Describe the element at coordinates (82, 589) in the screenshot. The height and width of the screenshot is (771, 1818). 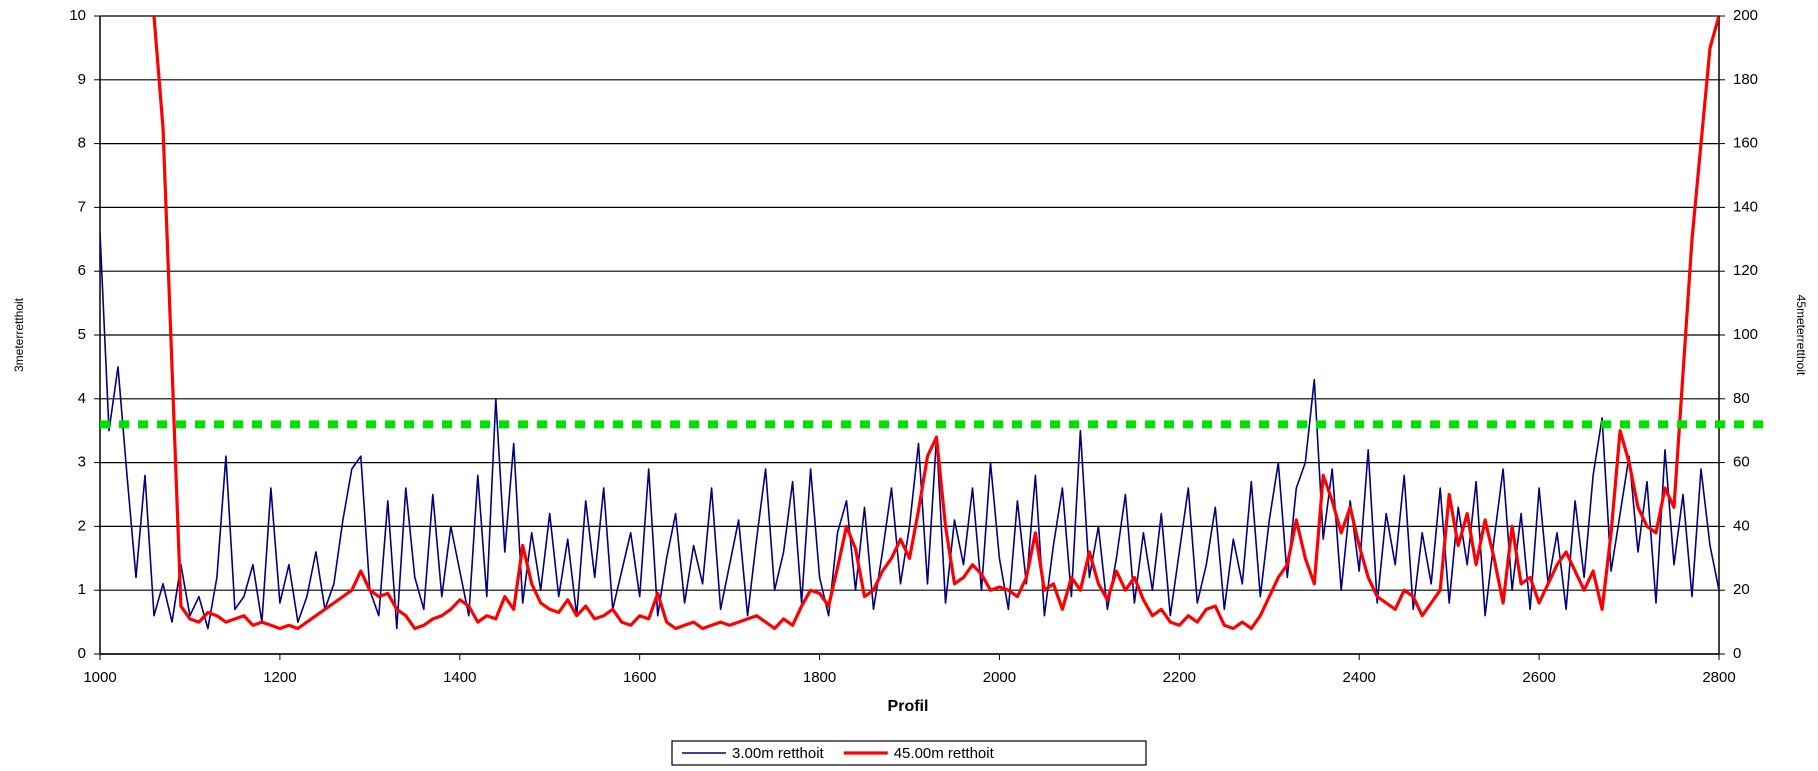
I see `y-tick-label: 1` at that location.